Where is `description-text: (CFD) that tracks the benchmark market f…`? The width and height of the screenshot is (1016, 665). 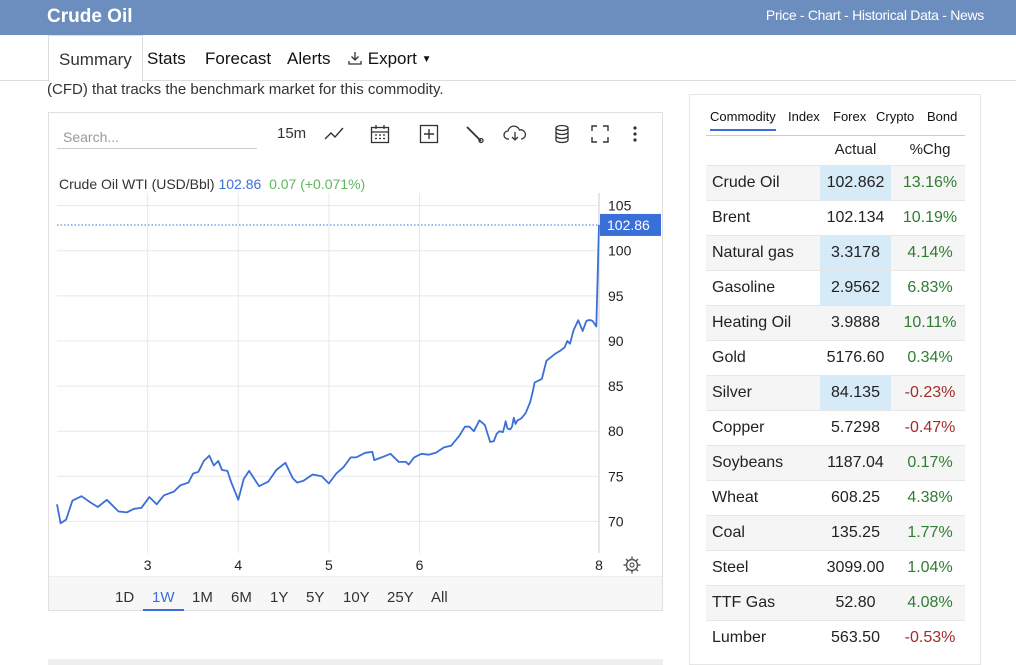
description-text: (CFD) that tracks the benchmark market f… is located at coordinates (245, 89).